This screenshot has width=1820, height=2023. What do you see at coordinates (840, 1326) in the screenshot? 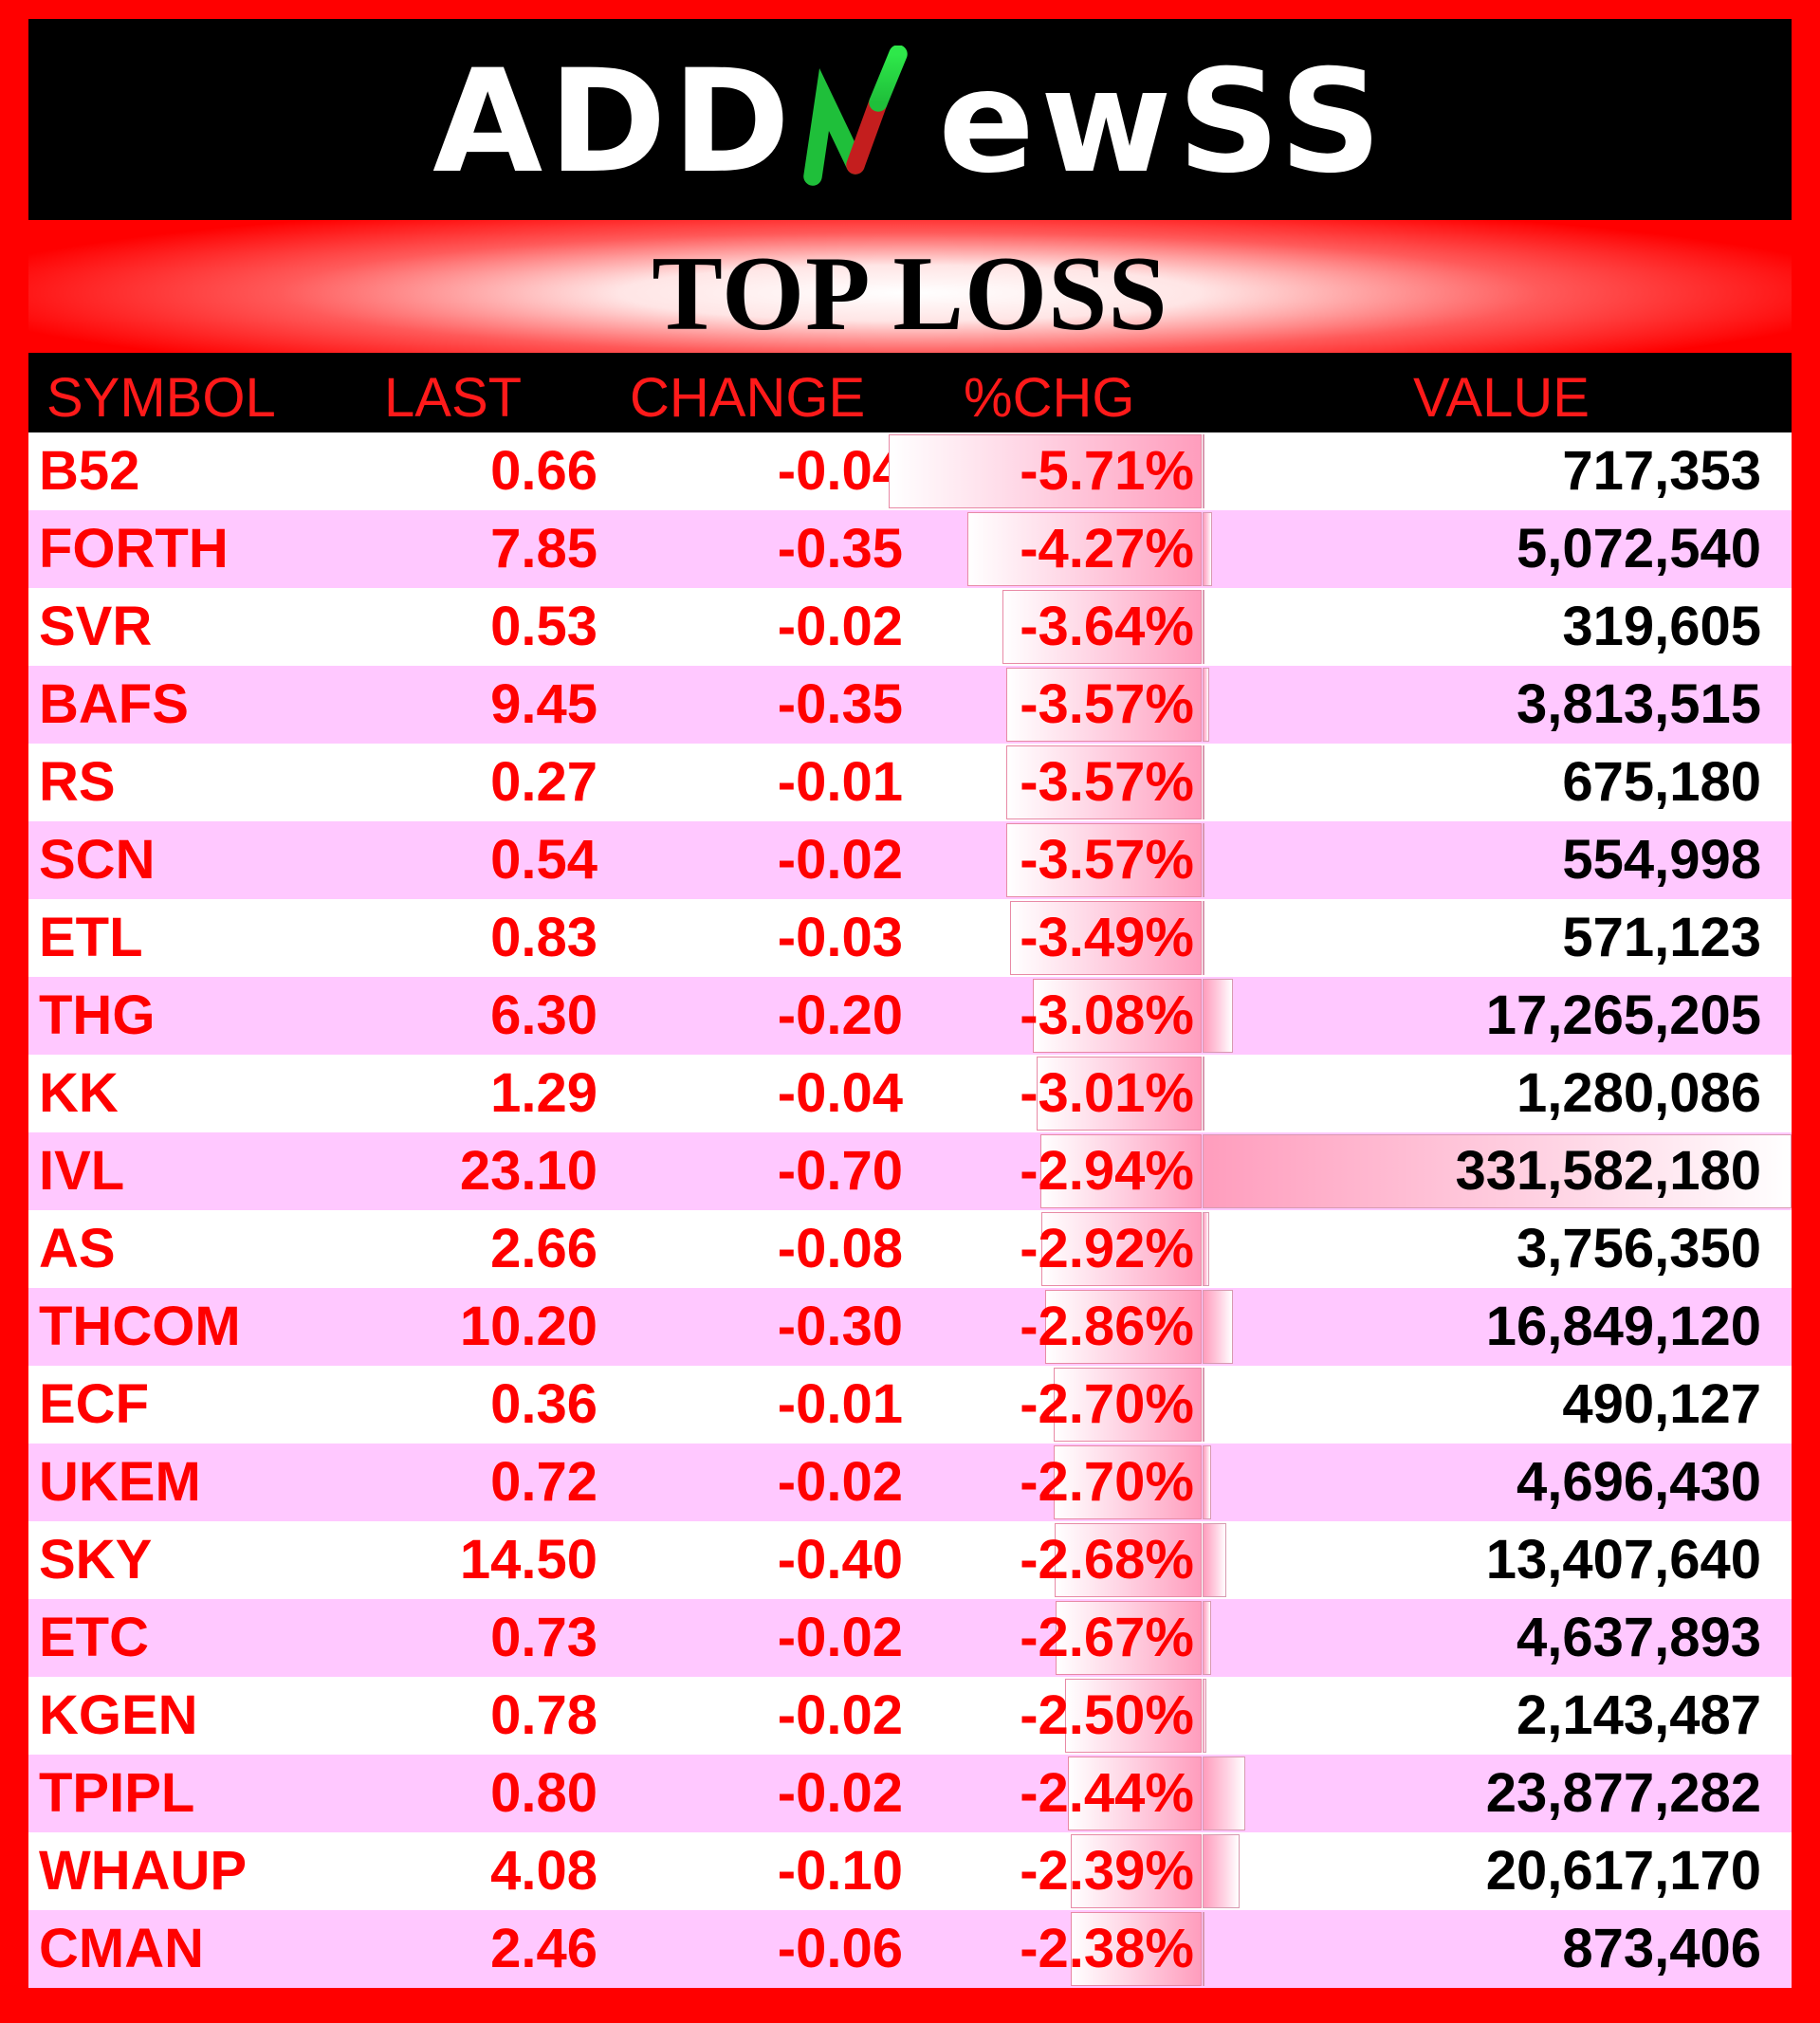
I see `cell-change: -0.30` at bounding box center [840, 1326].